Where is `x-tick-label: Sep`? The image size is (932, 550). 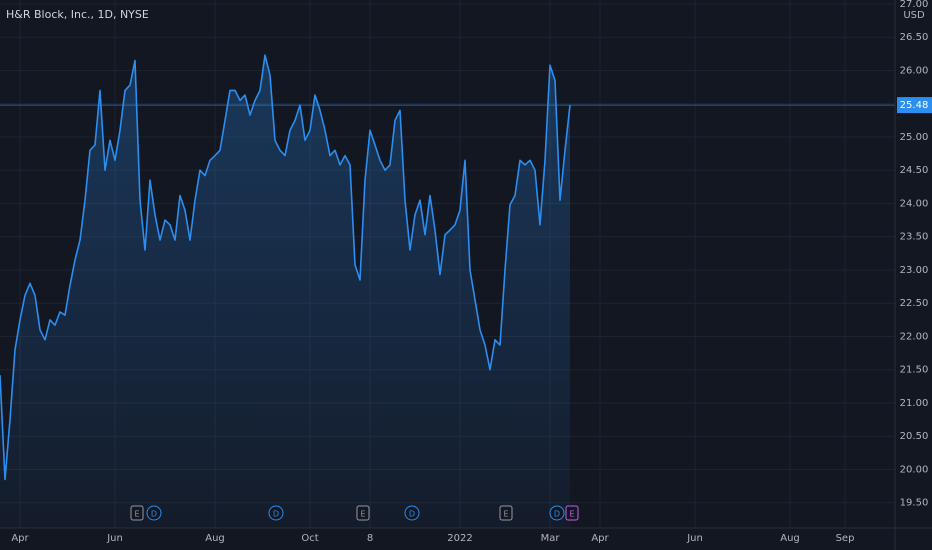
x-tick-label: Sep is located at coordinates (845, 538).